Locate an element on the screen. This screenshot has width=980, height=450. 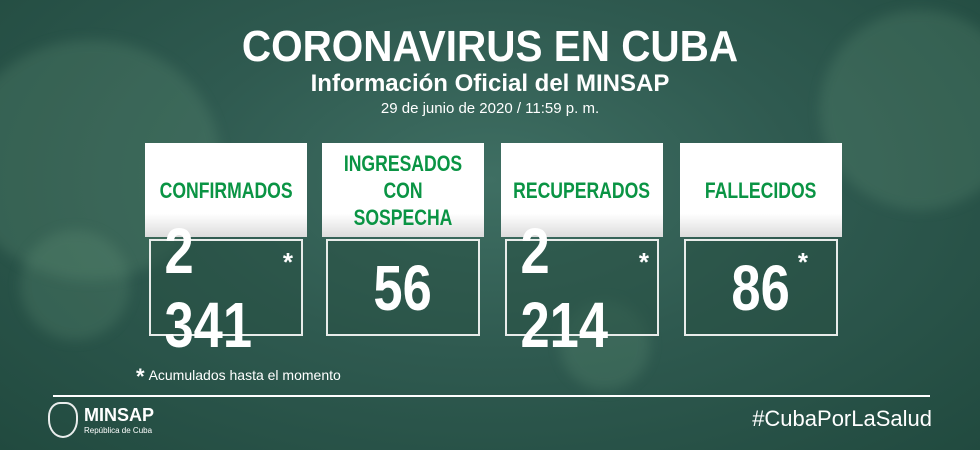
footnote: * Acumulados hasta el momento is located at coordinates (238, 377).